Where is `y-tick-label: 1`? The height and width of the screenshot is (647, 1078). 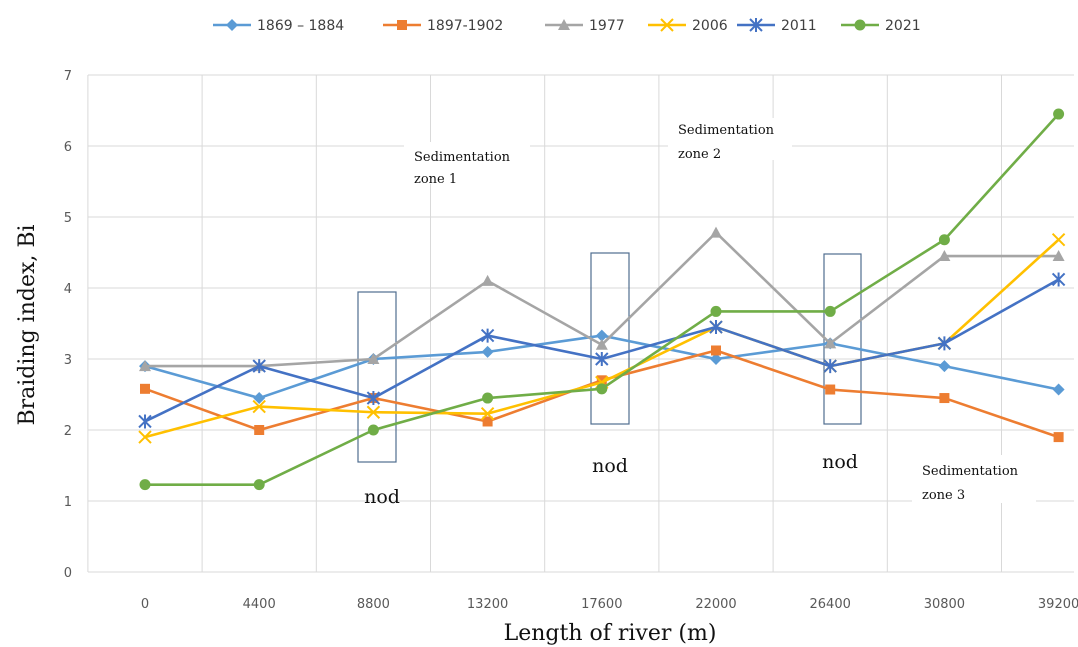
y-tick-label: 1 is located at coordinates (68, 502).